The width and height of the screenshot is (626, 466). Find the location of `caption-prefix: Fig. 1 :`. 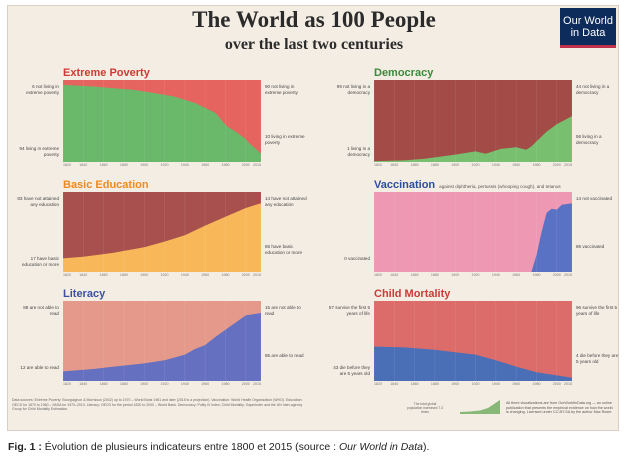

caption-prefix: Fig. 1 : is located at coordinates (25, 447).